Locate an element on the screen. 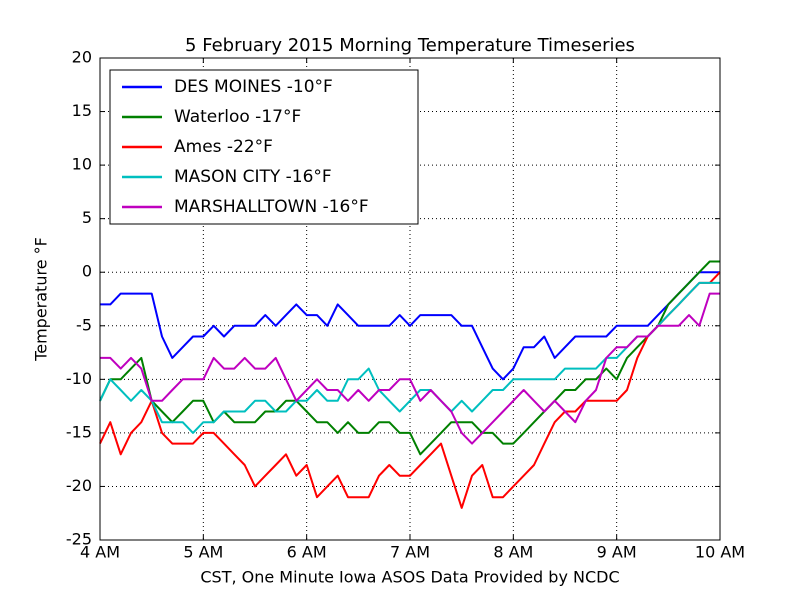 The image size is (800, 600). y-tick-label: 0 is located at coordinates (87, 271).